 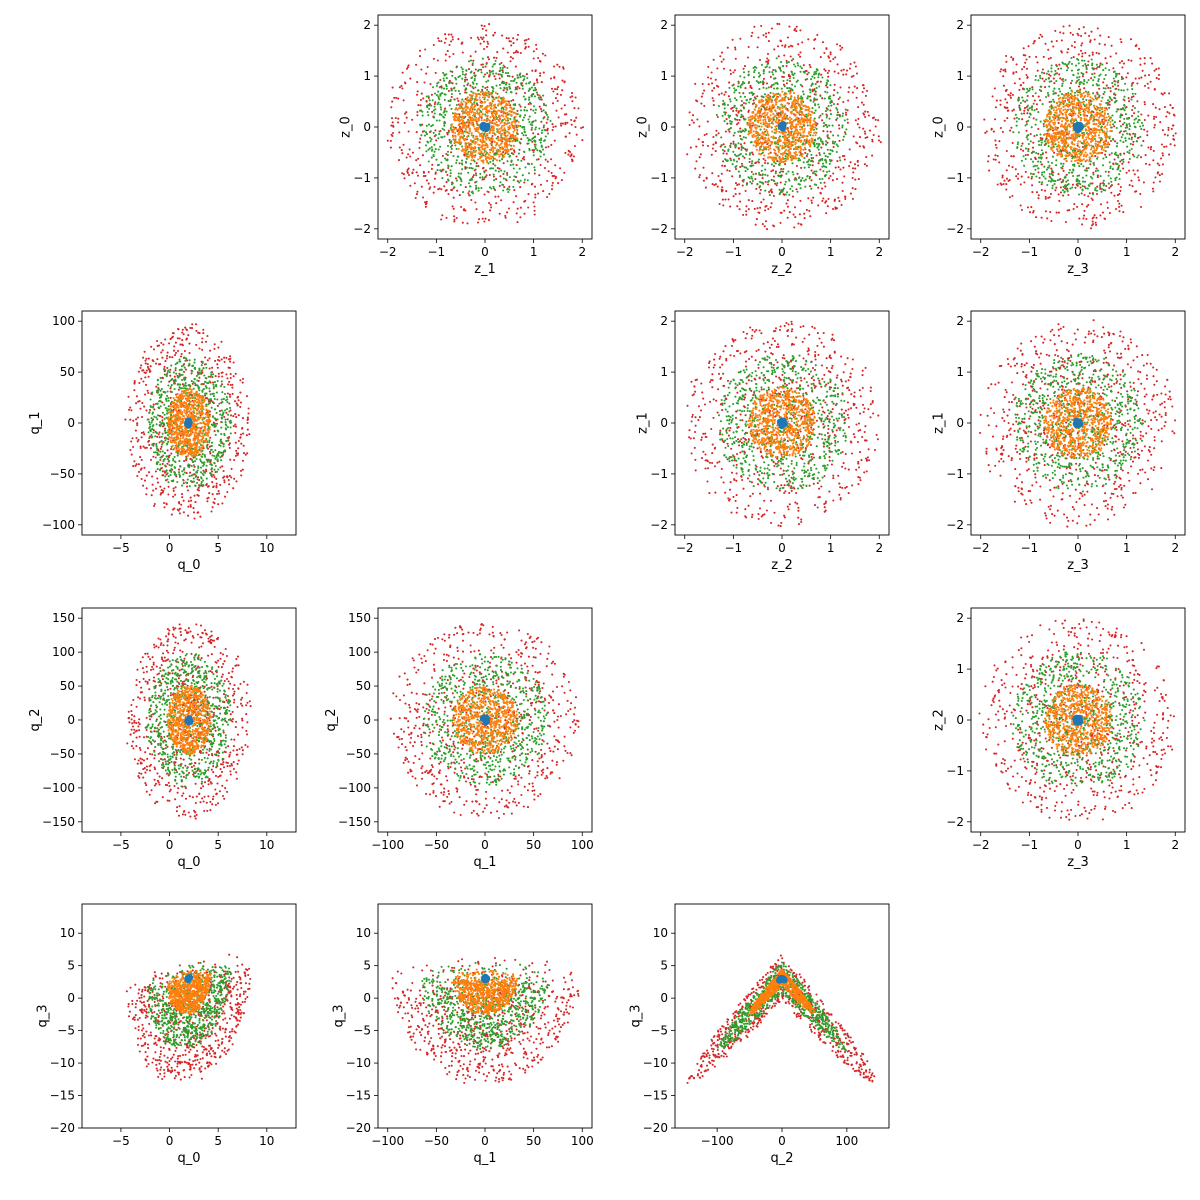 What do you see at coordinates (362, 178) in the screenshot?
I see `y-tick-label: −1` at bounding box center [362, 178].